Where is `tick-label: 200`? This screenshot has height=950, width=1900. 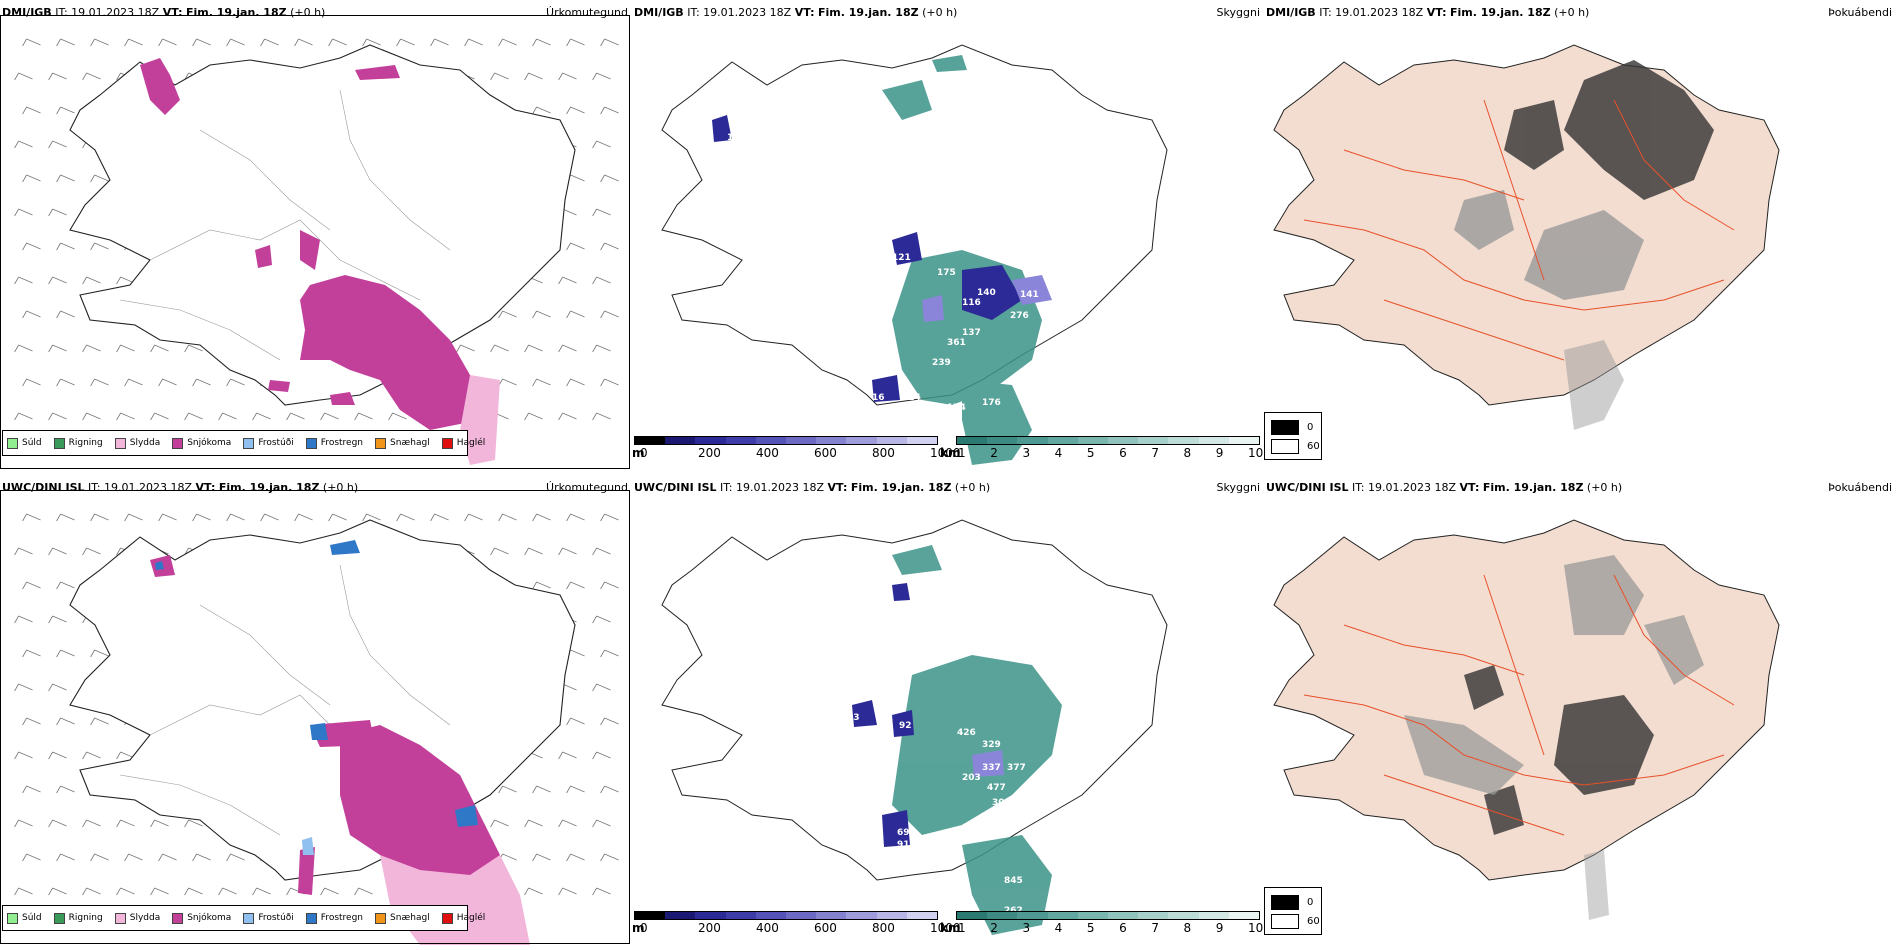 tick-label: 200 is located at coordinates (709, 453).